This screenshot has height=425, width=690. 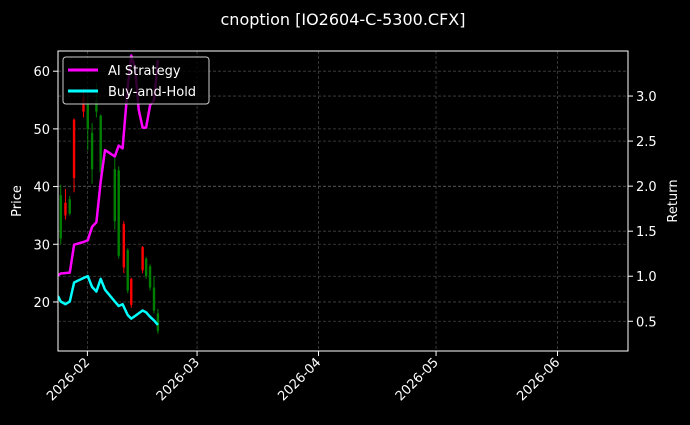 What do you see at coordinates (109, 165) in the screenshot?
I see `series-line-ai-strategy` at bounding box center [109, 165].